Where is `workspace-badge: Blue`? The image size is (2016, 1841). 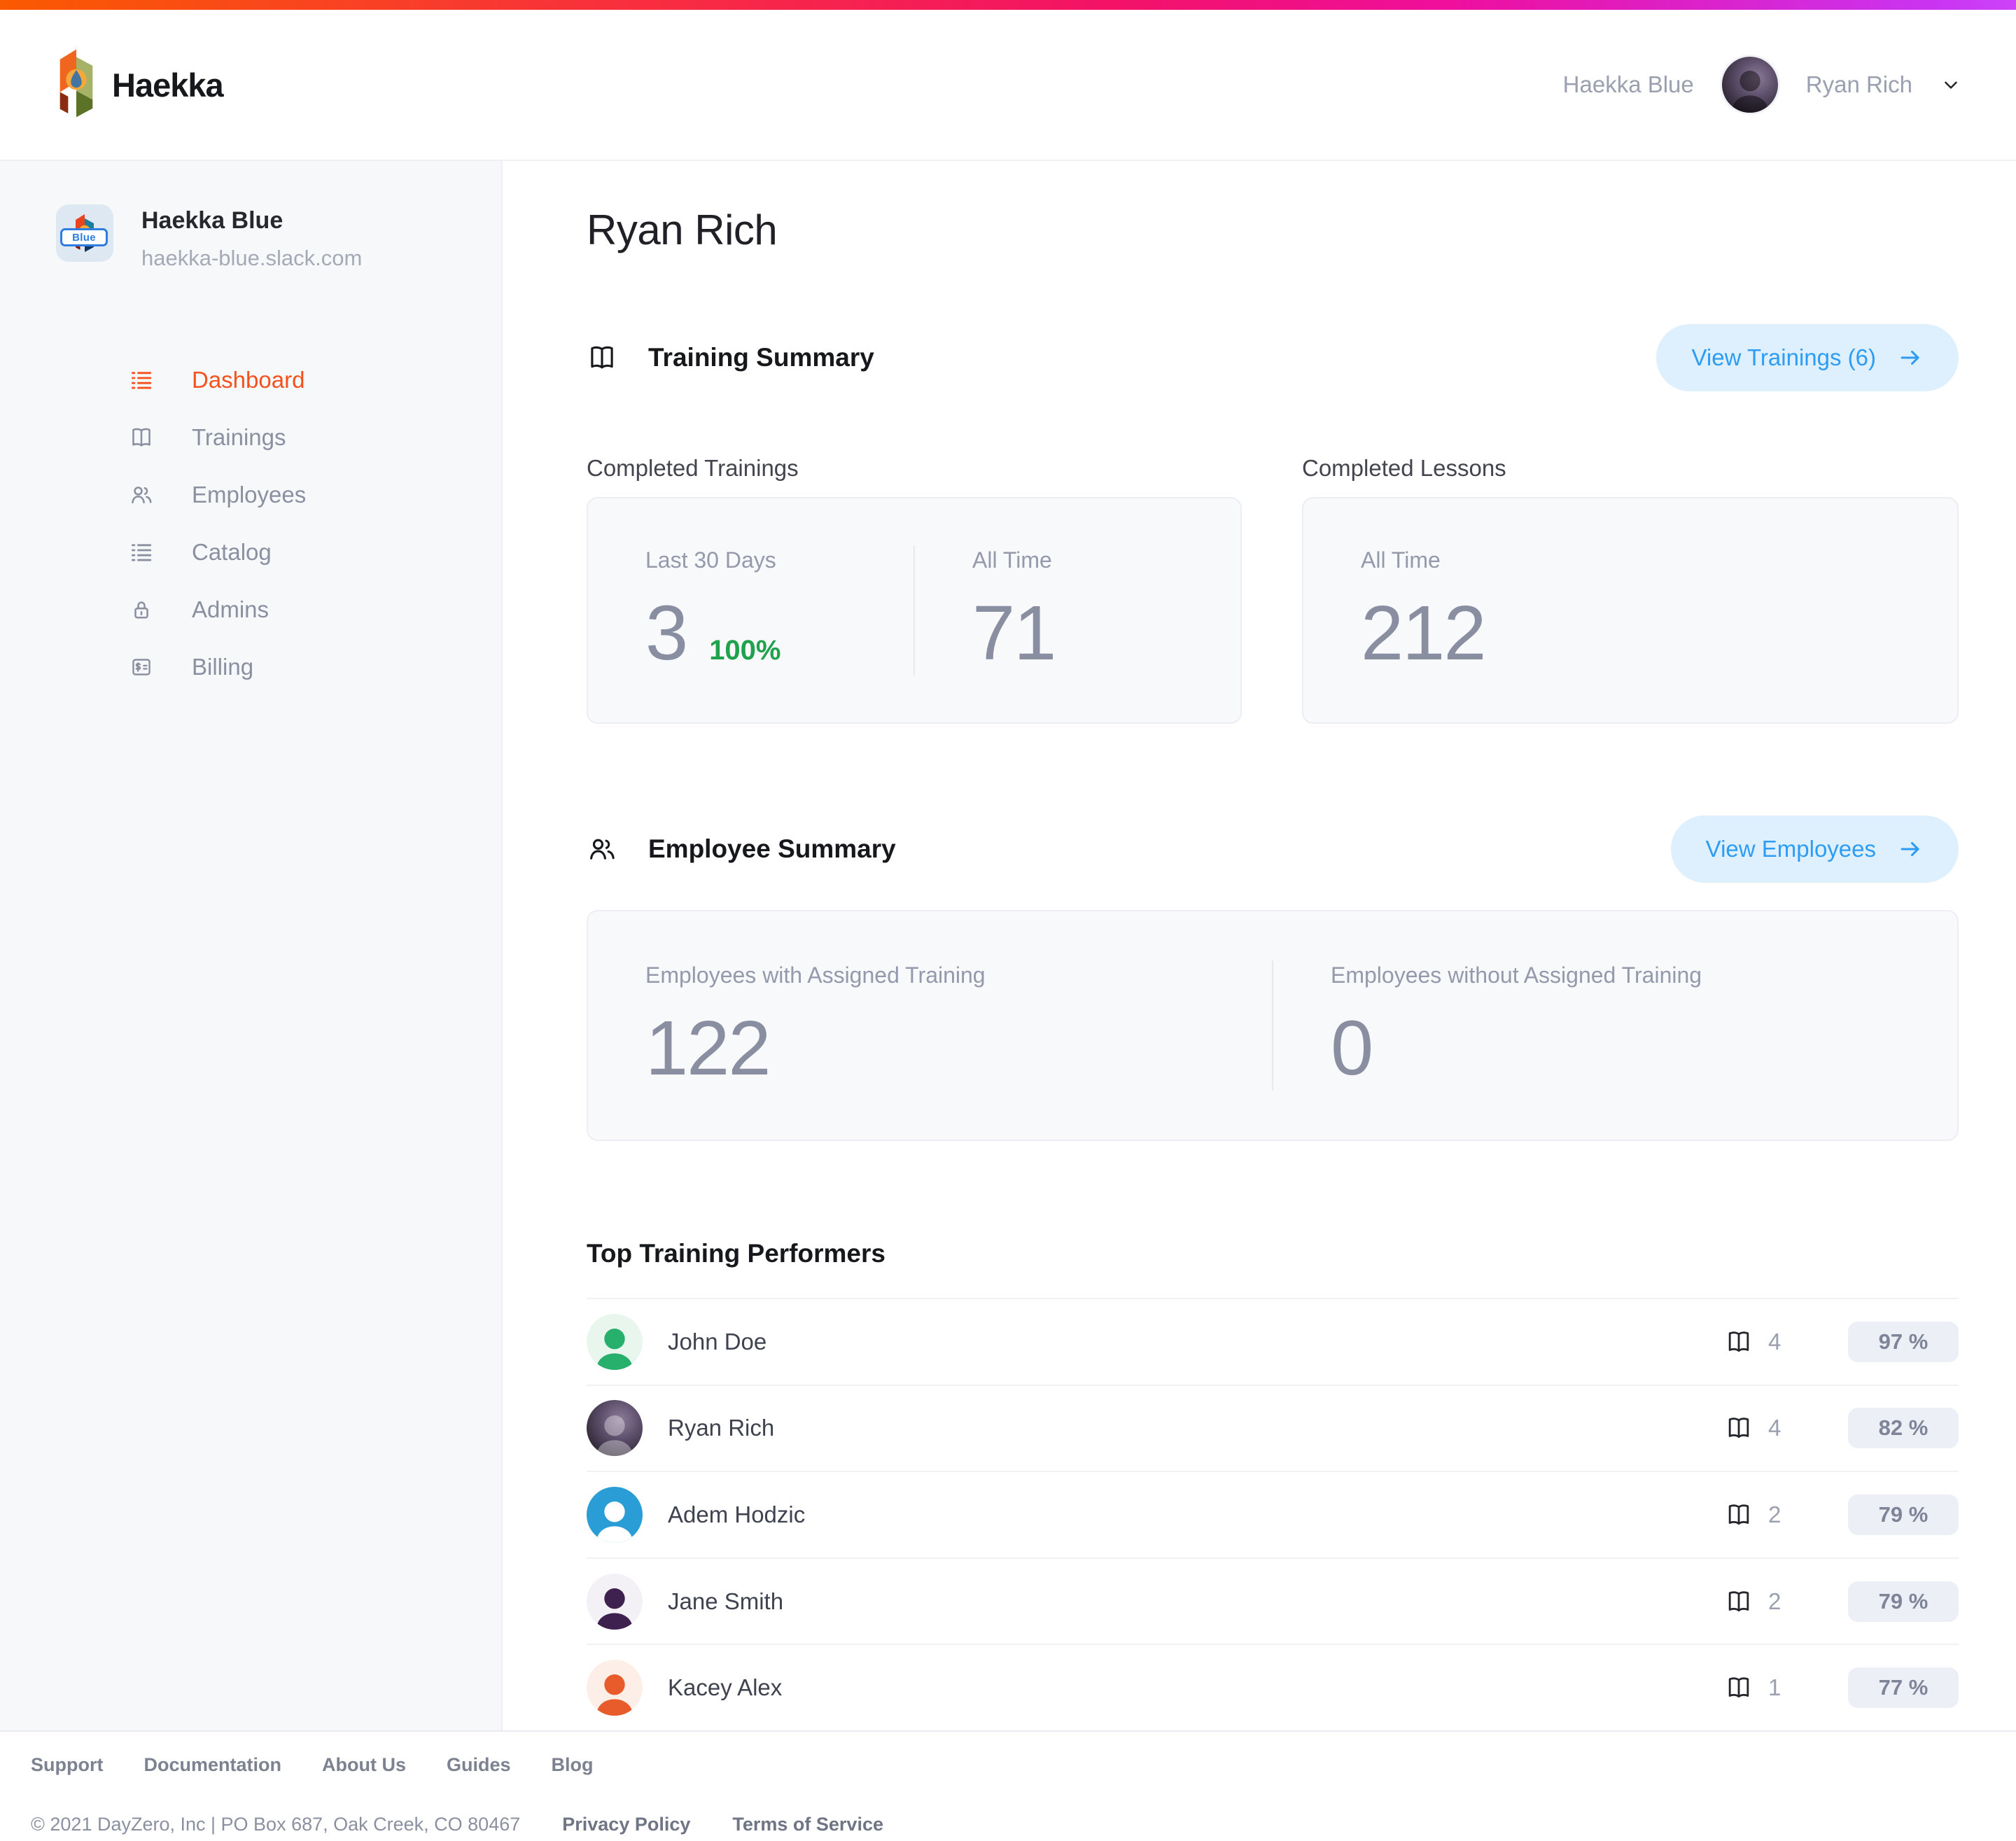
workspace-badge: Blue is located at coordinates (84, 237).